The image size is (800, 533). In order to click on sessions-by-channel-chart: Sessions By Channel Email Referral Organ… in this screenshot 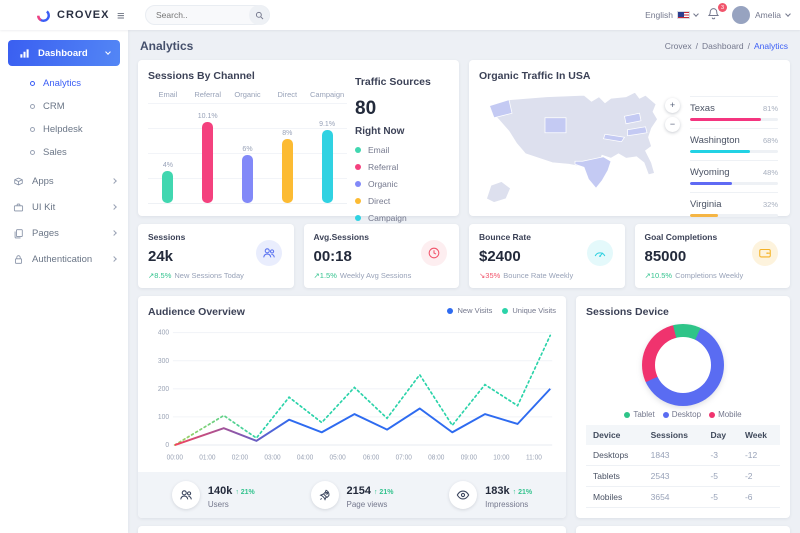, I will do `click(247, 138)`.